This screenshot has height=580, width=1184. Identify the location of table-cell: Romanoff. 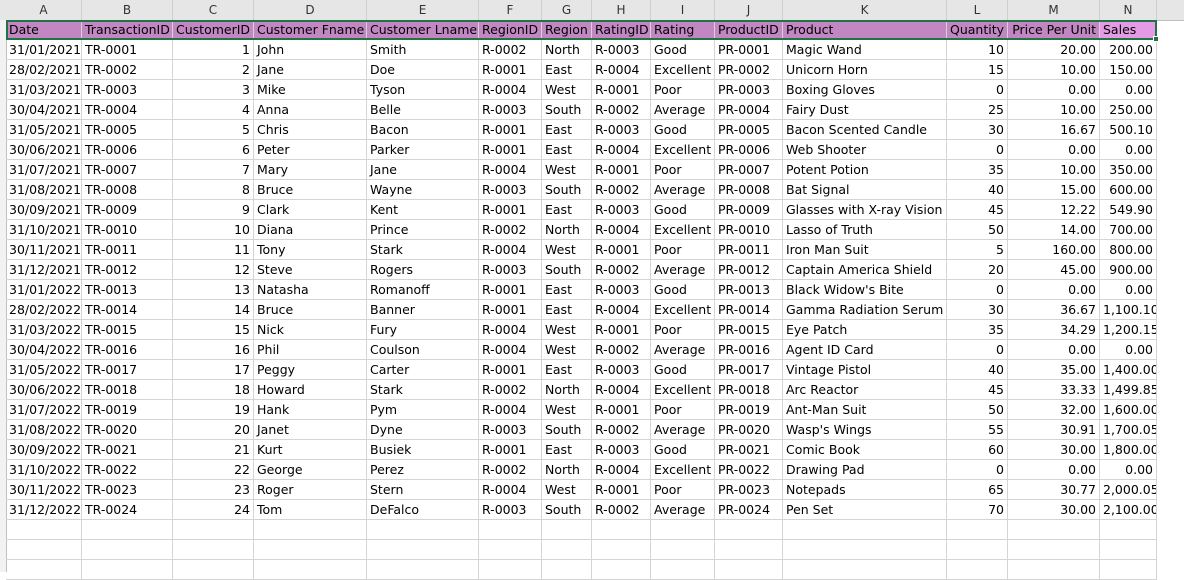
(423, 290).